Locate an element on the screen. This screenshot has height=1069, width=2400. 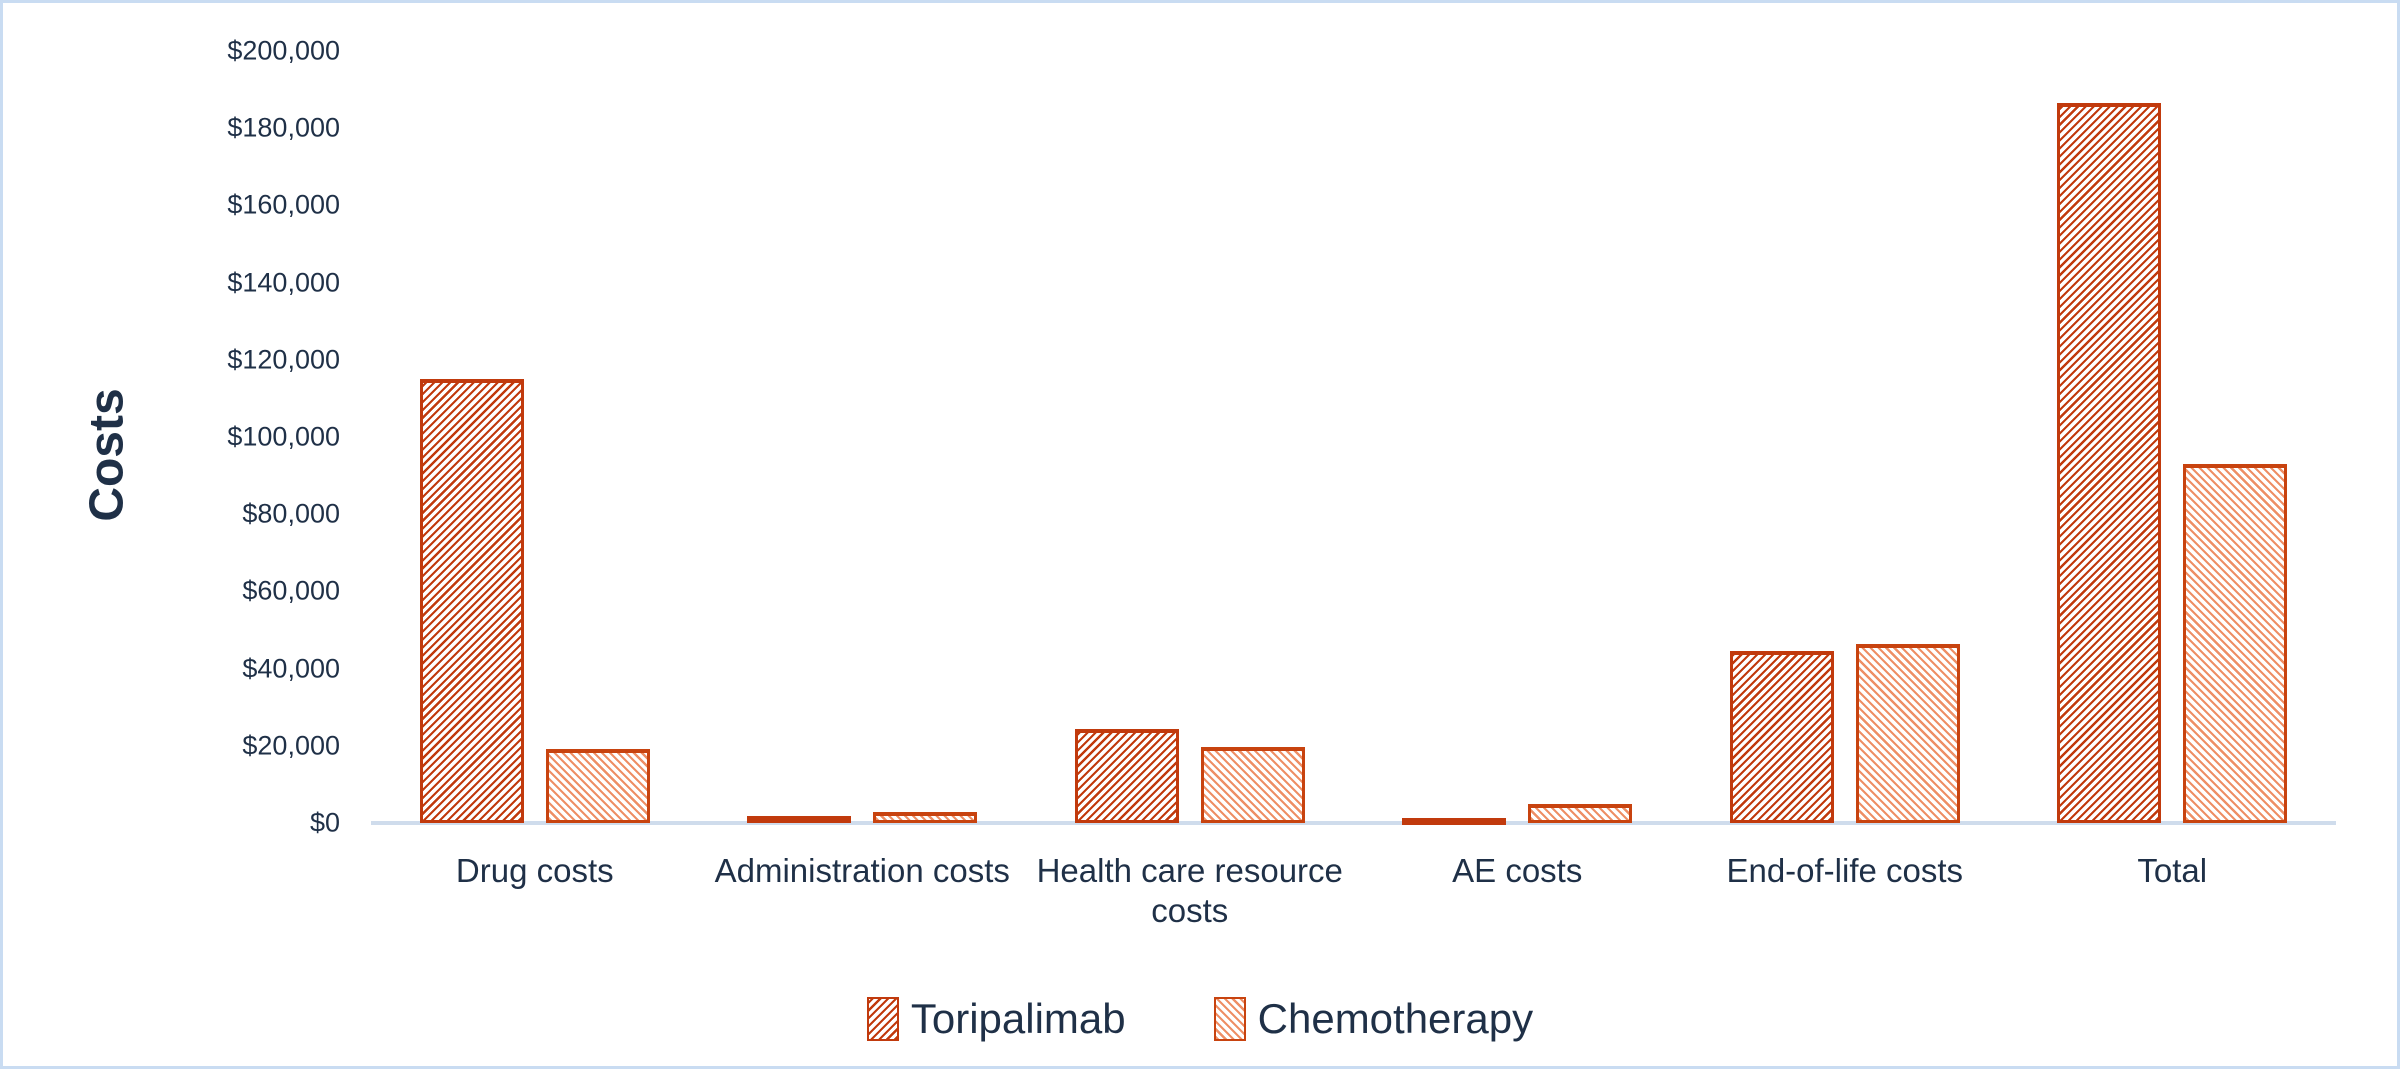
bar-chemotherapy-end-of-life-costs is located at coordinates (1907, 733).